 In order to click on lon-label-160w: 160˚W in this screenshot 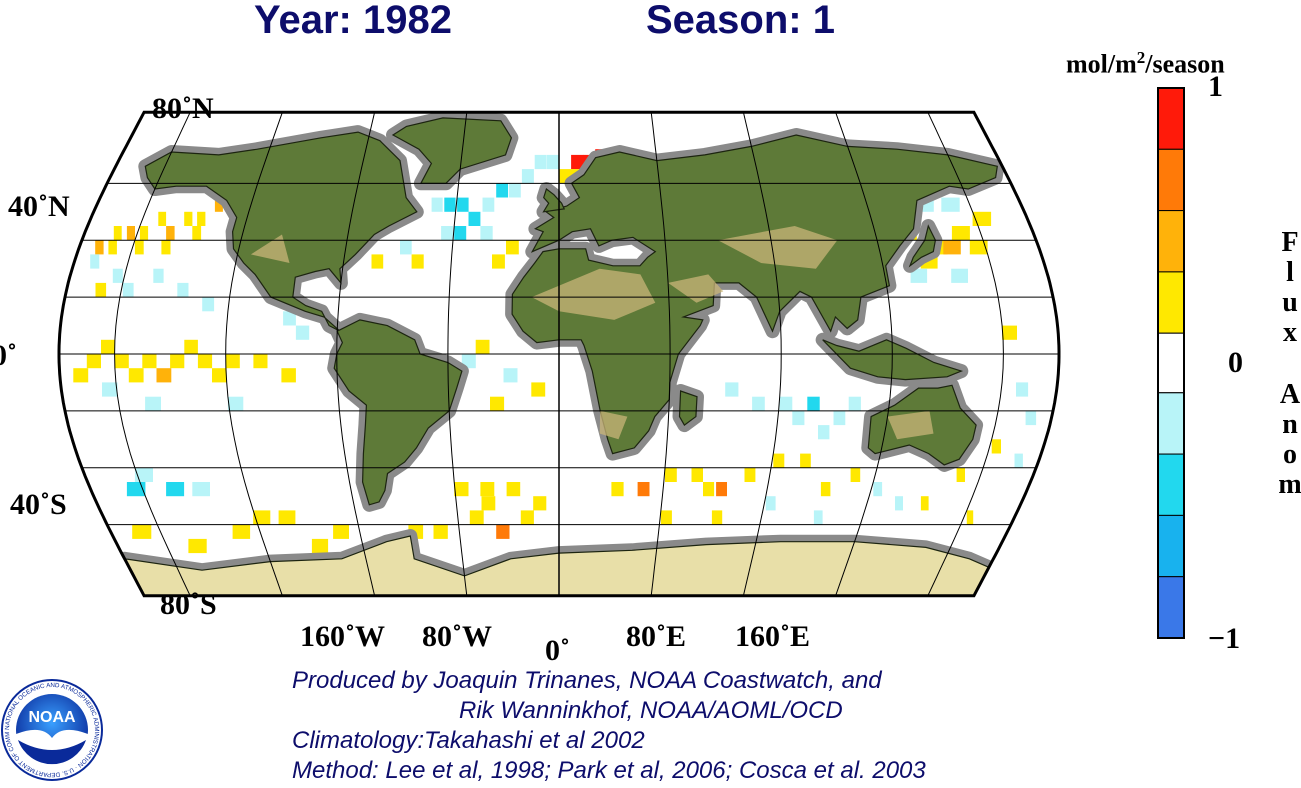, I will do `click(342, 636)`.